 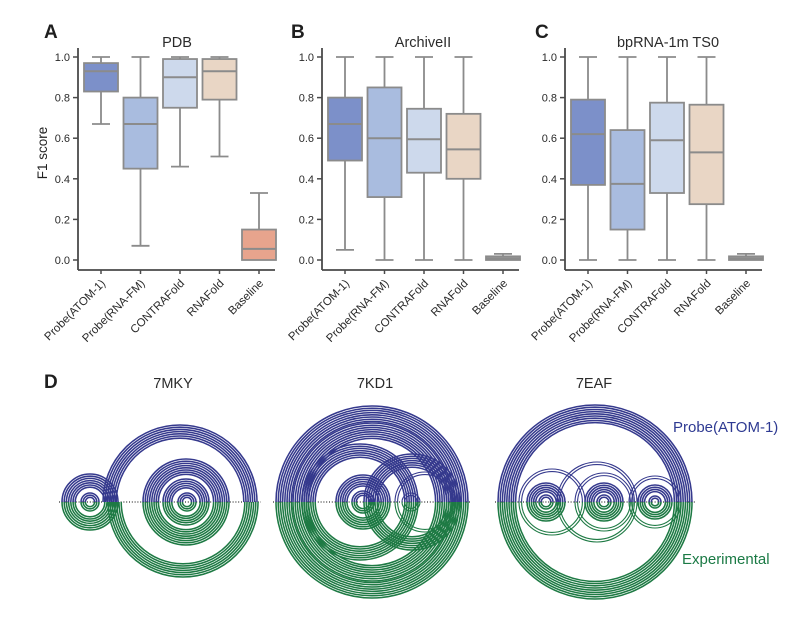 What do you see at coordinates (423, 43) in the screenshot?
I see `panel-title-archiveii: ArchiveII` at bounding box center [423, 43].